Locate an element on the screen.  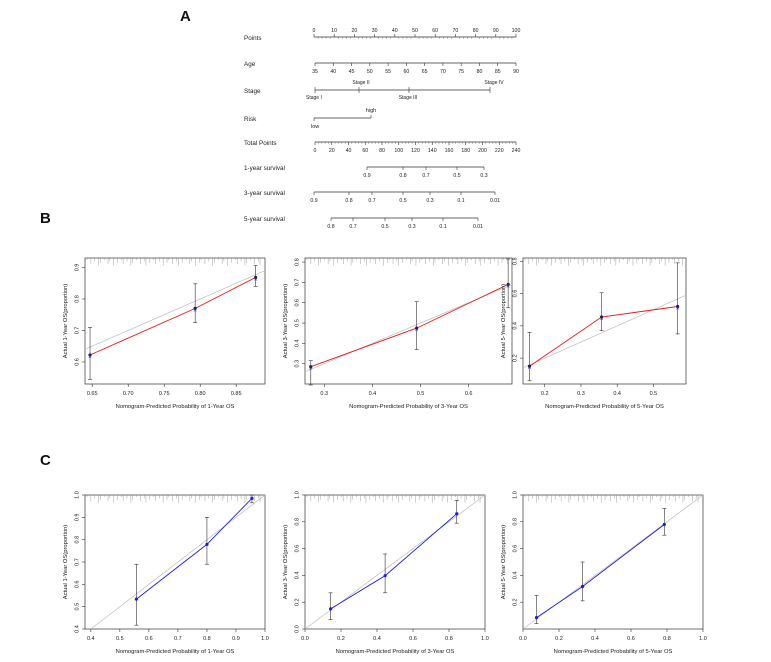
y-axis-label: Actual 1-Year OS(proportion) is located at coordinates (66, 562).